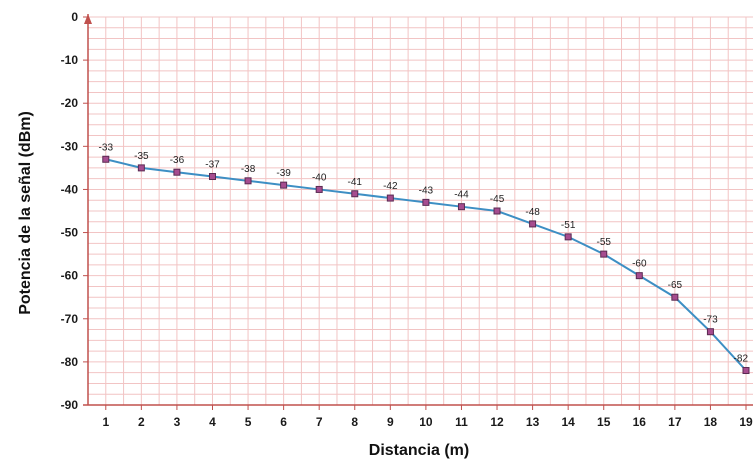 This screenshot has height=460, width=753. What do you see at coordinates (248, 422) in the screenshot?
I see `x-tick-label: 5` at bounding box center [248, 422].